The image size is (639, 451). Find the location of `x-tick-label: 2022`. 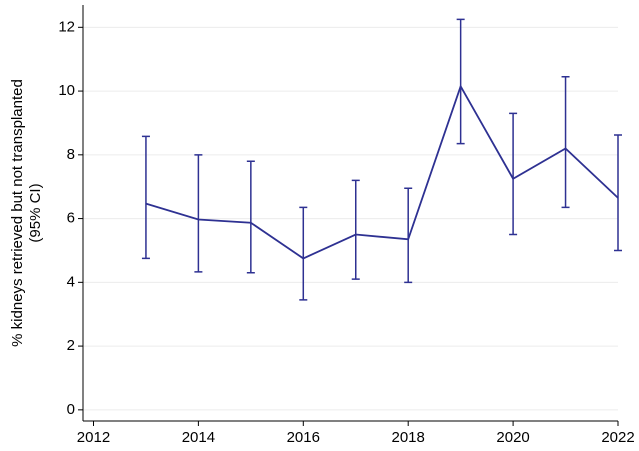

x-tick-label: 2022 is located at coordinates (617, 437).